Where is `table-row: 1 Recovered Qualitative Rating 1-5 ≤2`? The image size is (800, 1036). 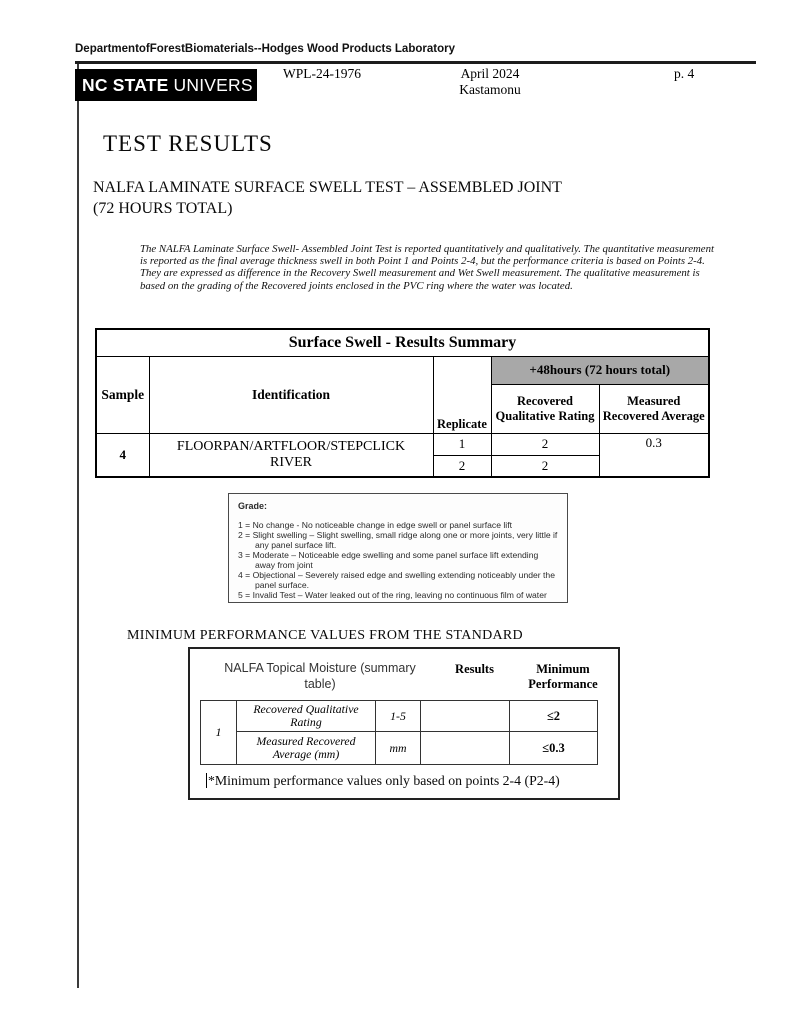 table-row: 1 Recovered Qualitative Rating 1-5 ≤2 is located at coordinates (399, 732).